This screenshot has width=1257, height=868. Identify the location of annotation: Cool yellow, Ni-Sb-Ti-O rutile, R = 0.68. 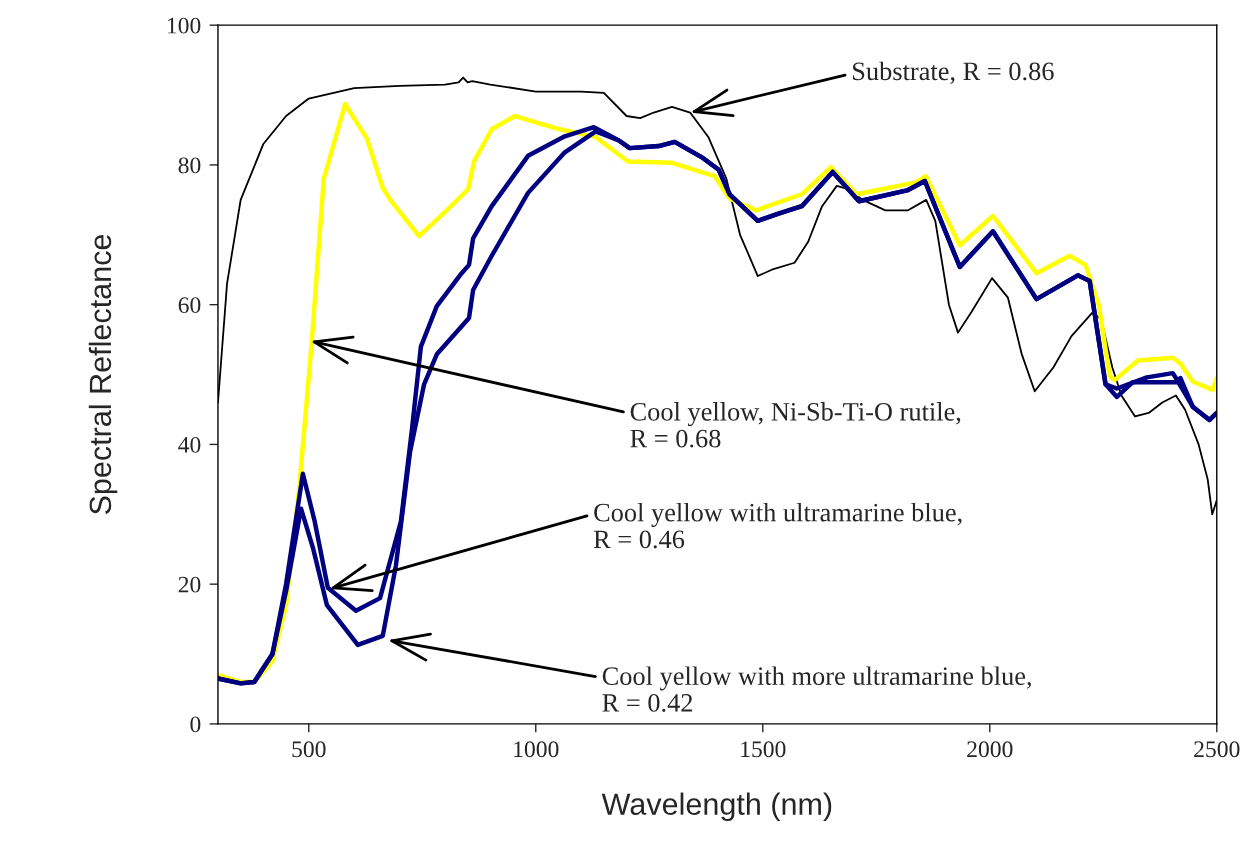
(795, 425).